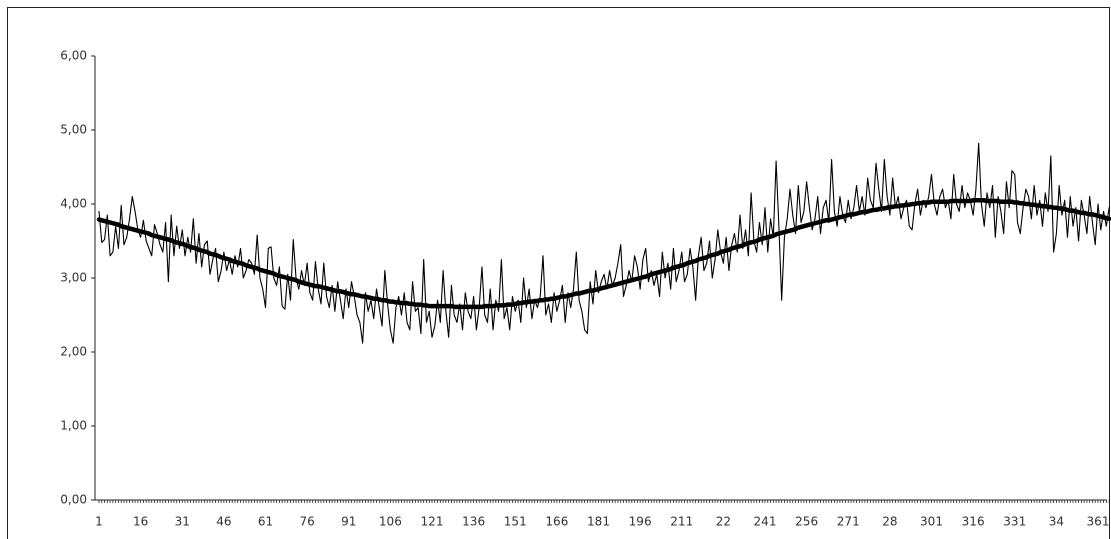 This screenshot has width=1111, height=539. I want to click on x-tick-label: 301, so click(931, 522).